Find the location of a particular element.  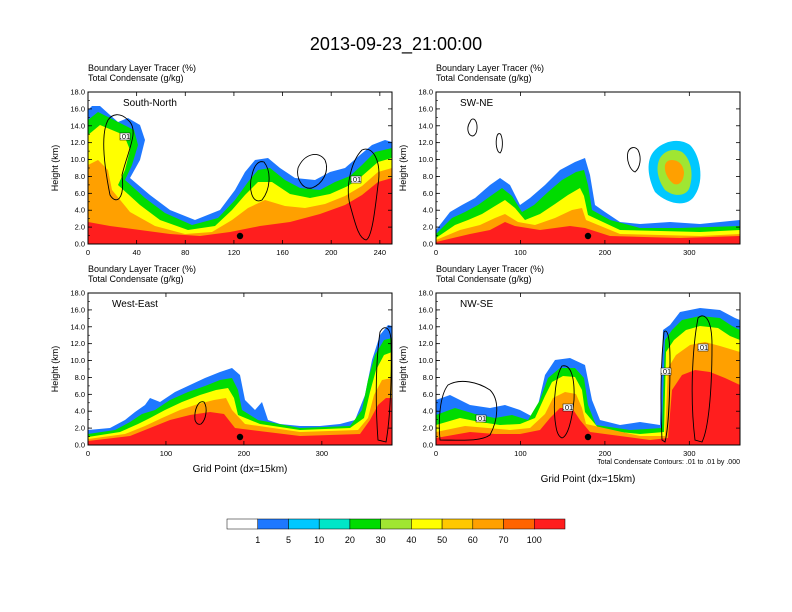

colorbar-label: 20 is located at coordinates (350, 540).